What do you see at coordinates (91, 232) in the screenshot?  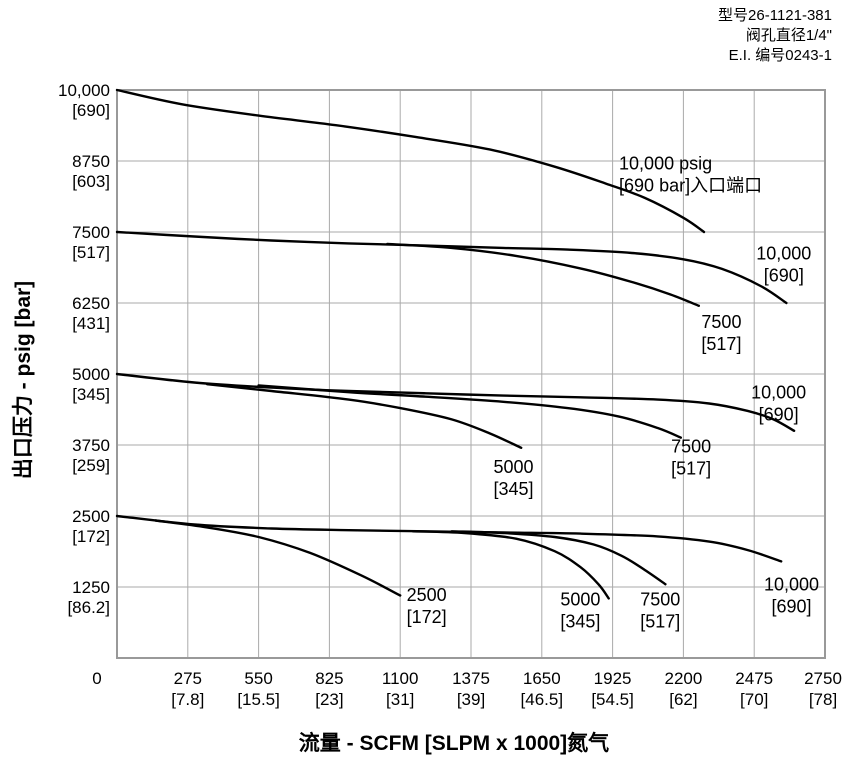 I see `y-tick-label: 7500` at bounding box center [91, 232].